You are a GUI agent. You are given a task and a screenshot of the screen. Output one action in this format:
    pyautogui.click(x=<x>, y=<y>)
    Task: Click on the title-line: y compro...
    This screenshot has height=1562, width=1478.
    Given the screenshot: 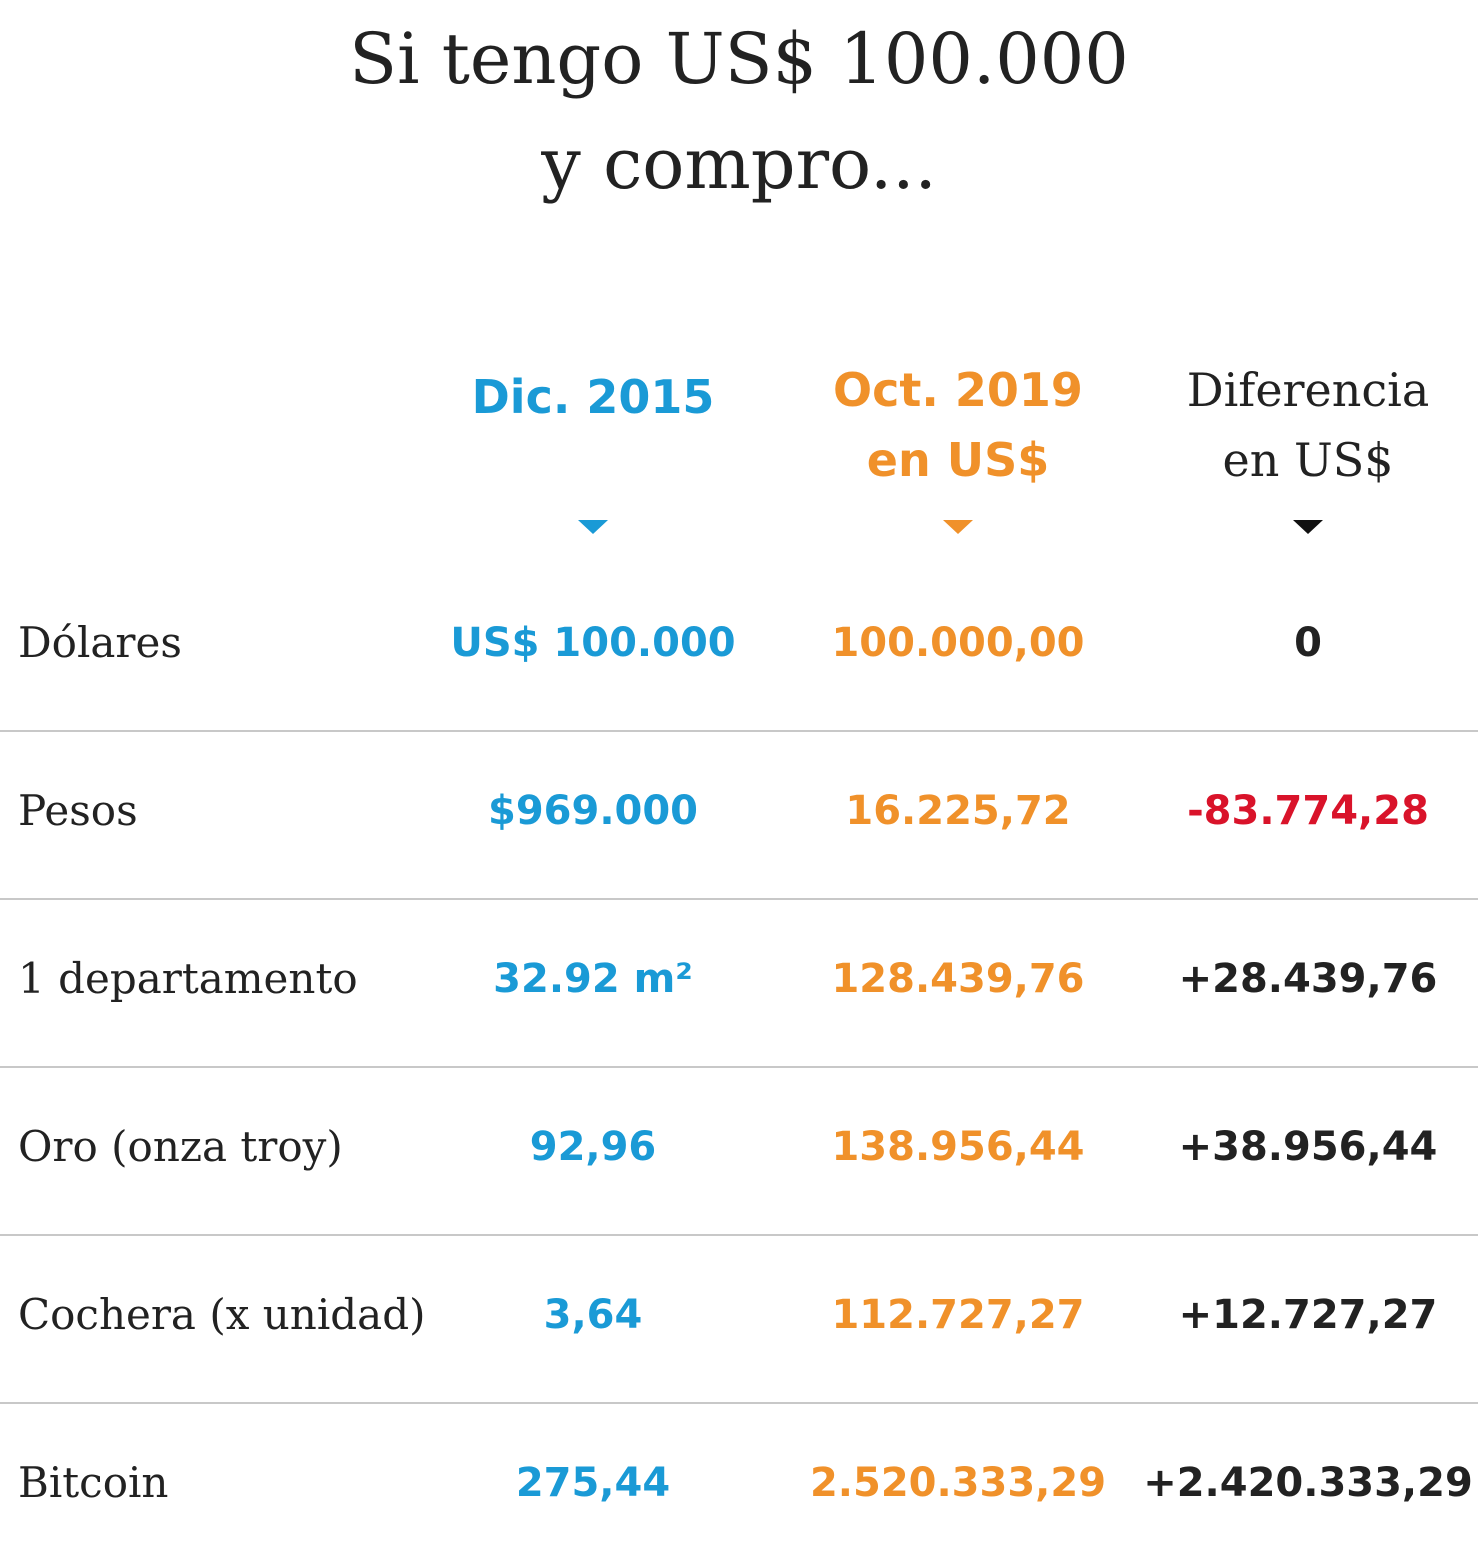 What is the action you would take?
    pyautogui.click(x=739, y=164)
    